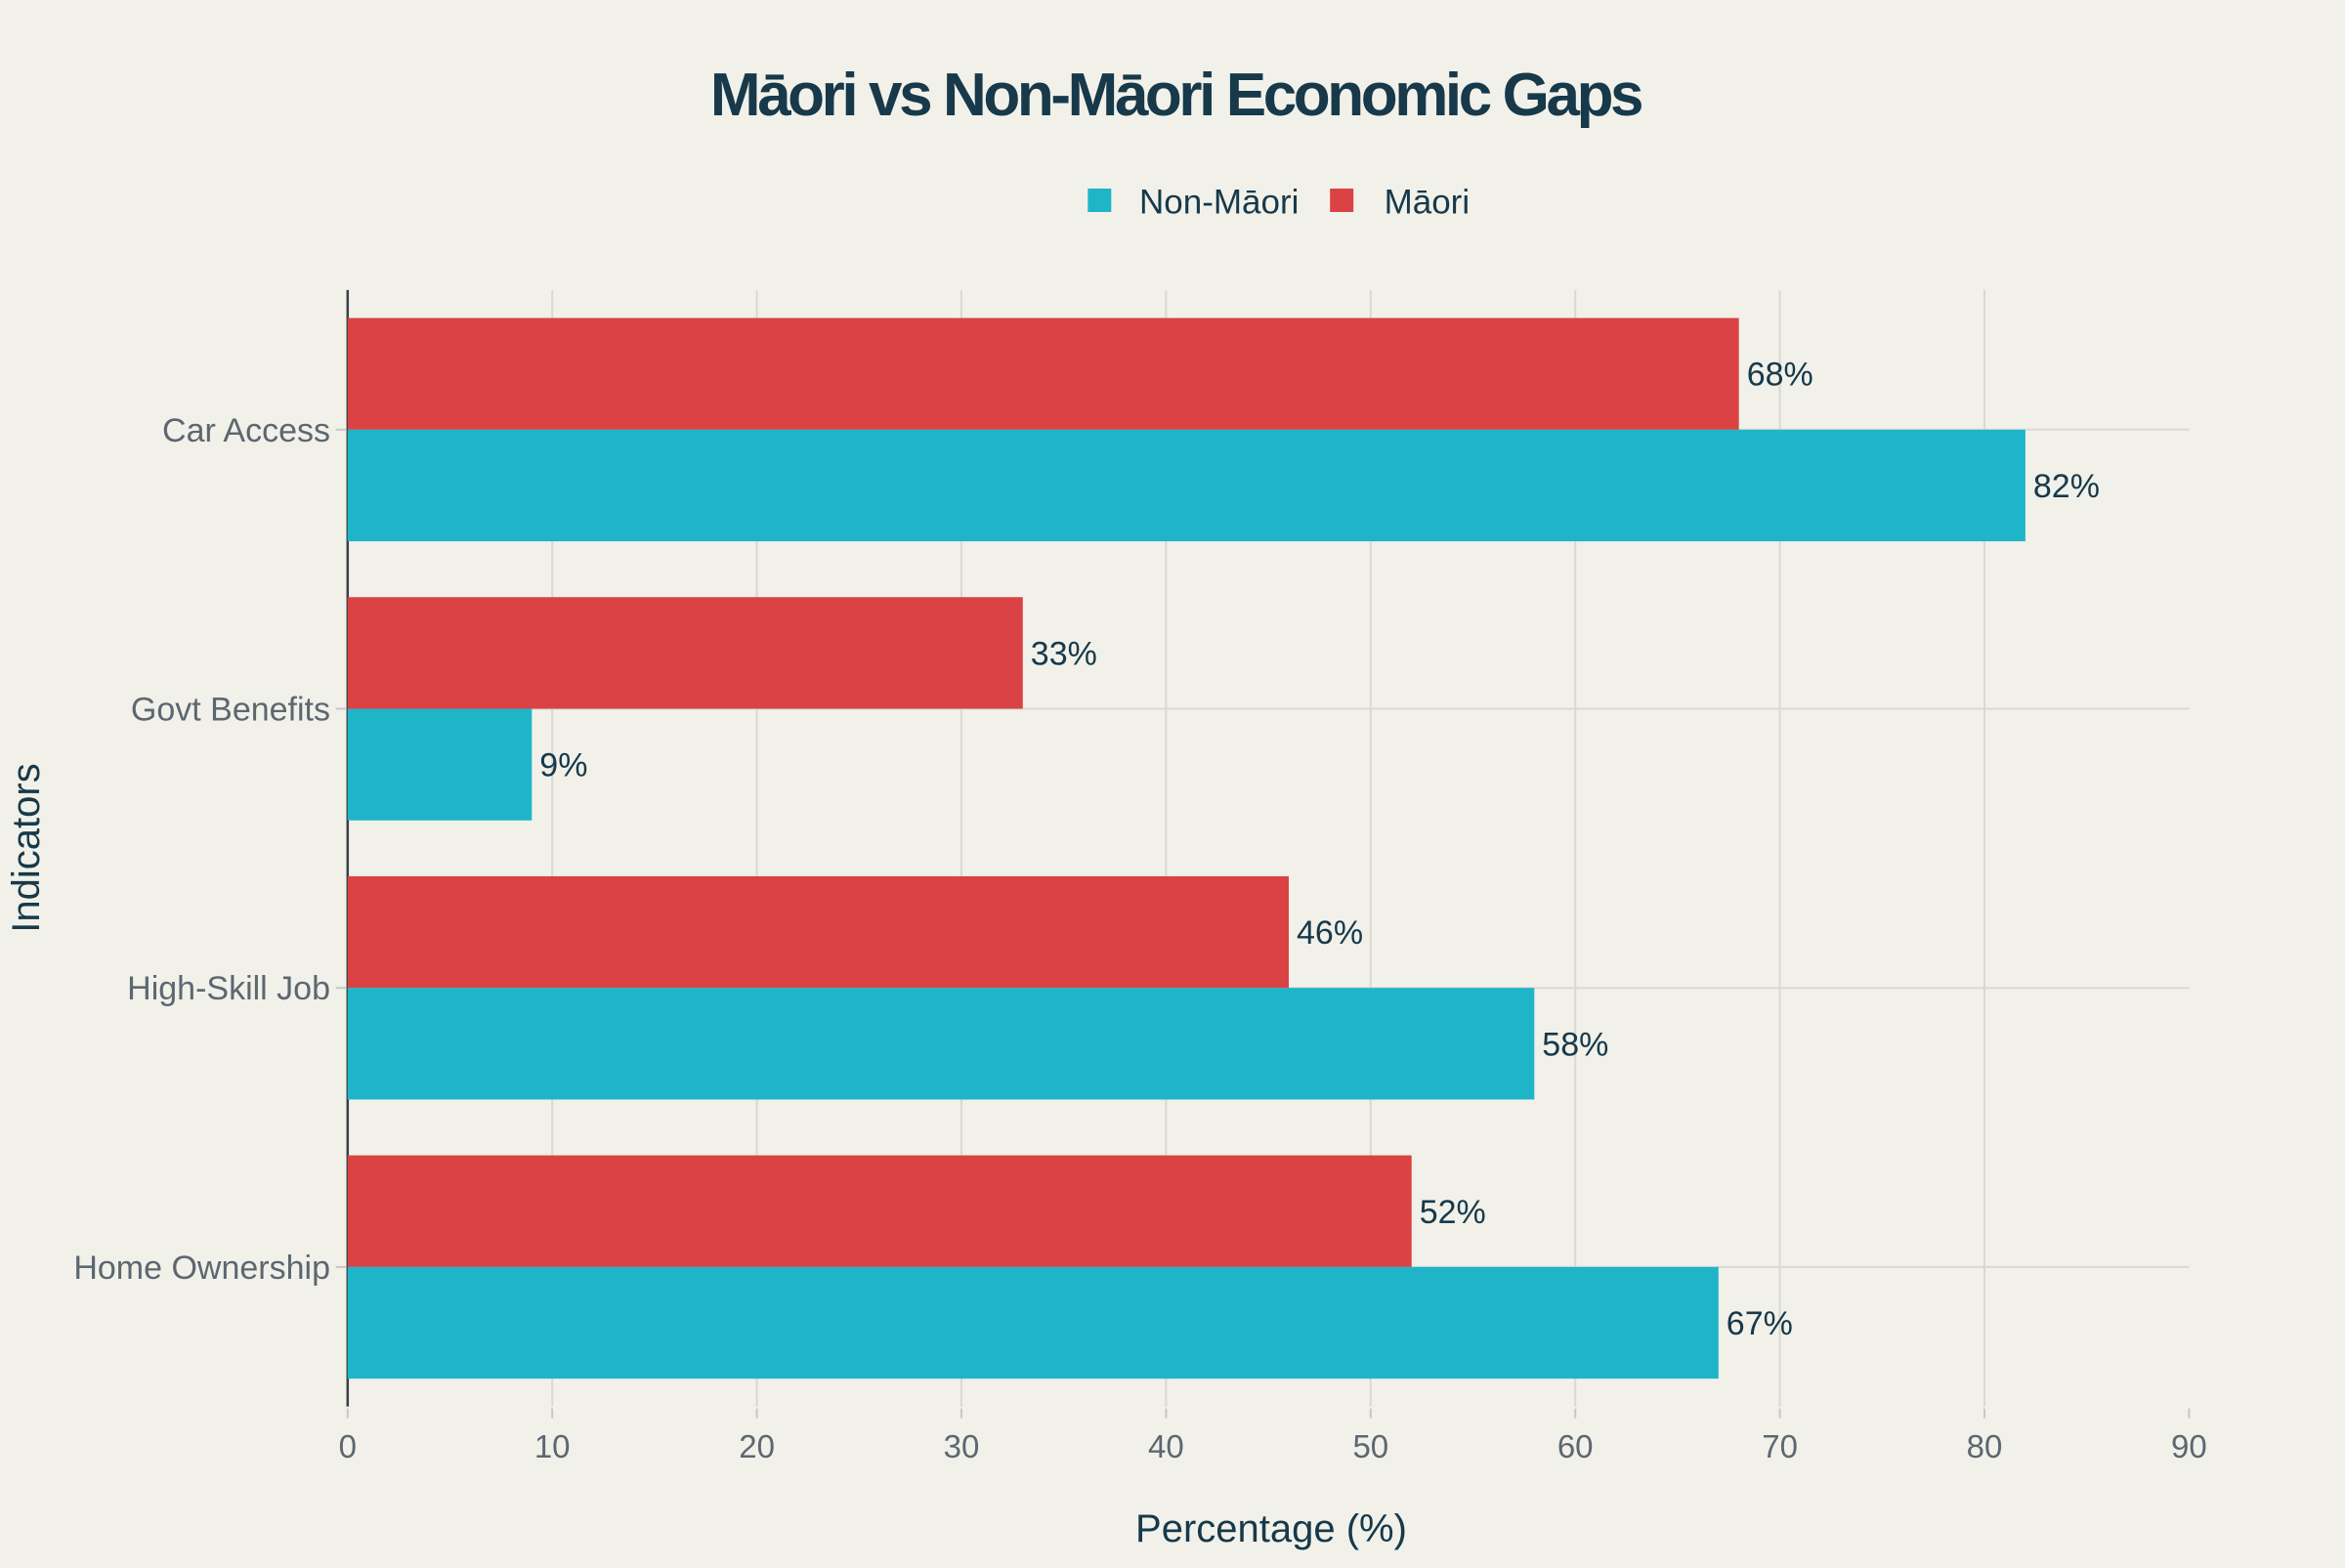 The image size is (2345, 1568). Describe the element at coordinates (1330, 933) in the screenshot. I see `svg-text: 46%` at that location.